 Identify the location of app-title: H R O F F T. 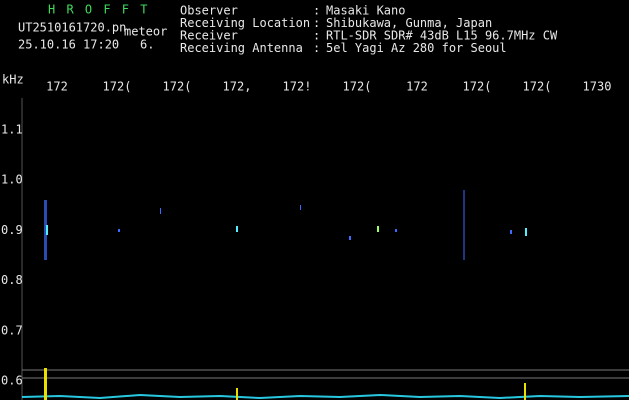
(98, 10).